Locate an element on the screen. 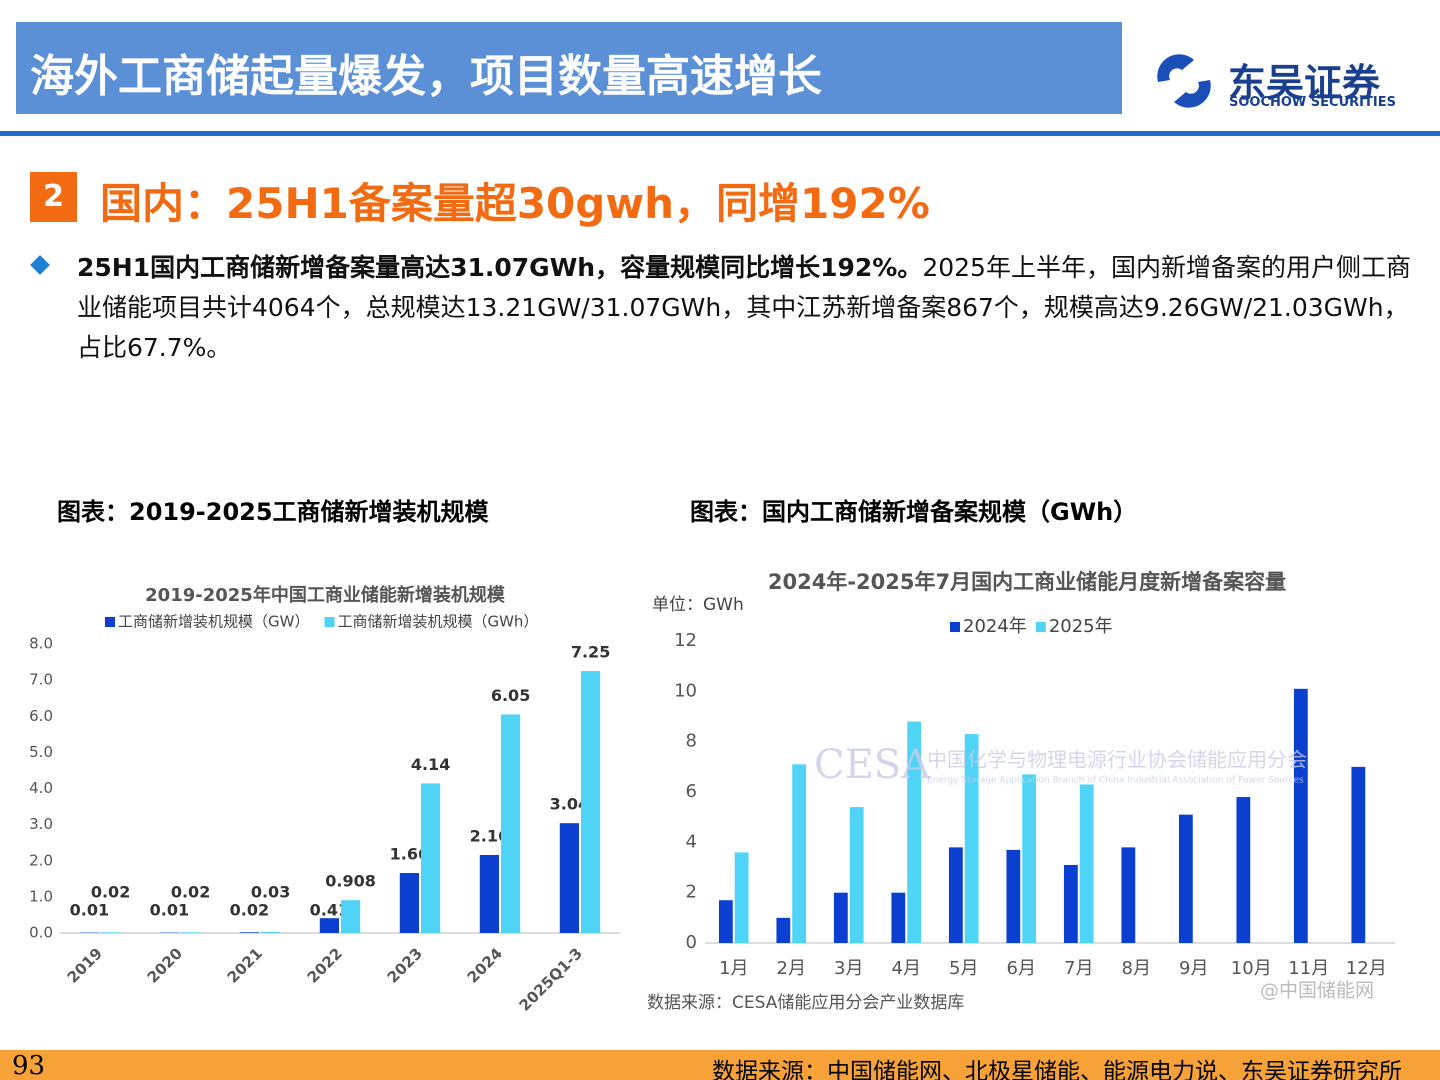 This screenshot has height=1080, width=1440. x-tick-label: 2月 is located at coordinates (791, 968).